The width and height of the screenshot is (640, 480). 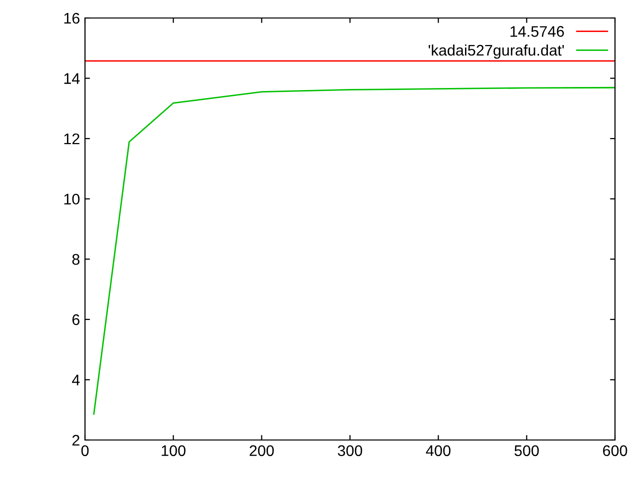 I want to click on y-tick-label: 12, so click(x=72, y=138).